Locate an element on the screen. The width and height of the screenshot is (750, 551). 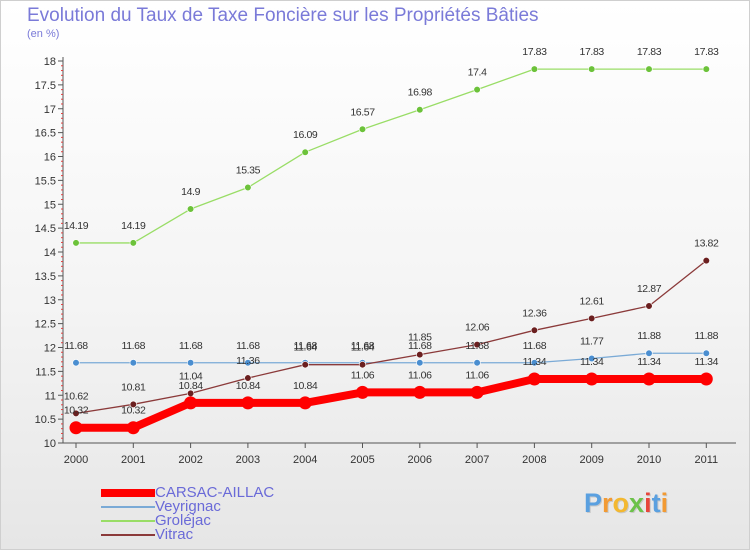
legend: CARSAC-AILLAC Veyrignac Groléjac Vitrac is located at coordinates (231, 513).